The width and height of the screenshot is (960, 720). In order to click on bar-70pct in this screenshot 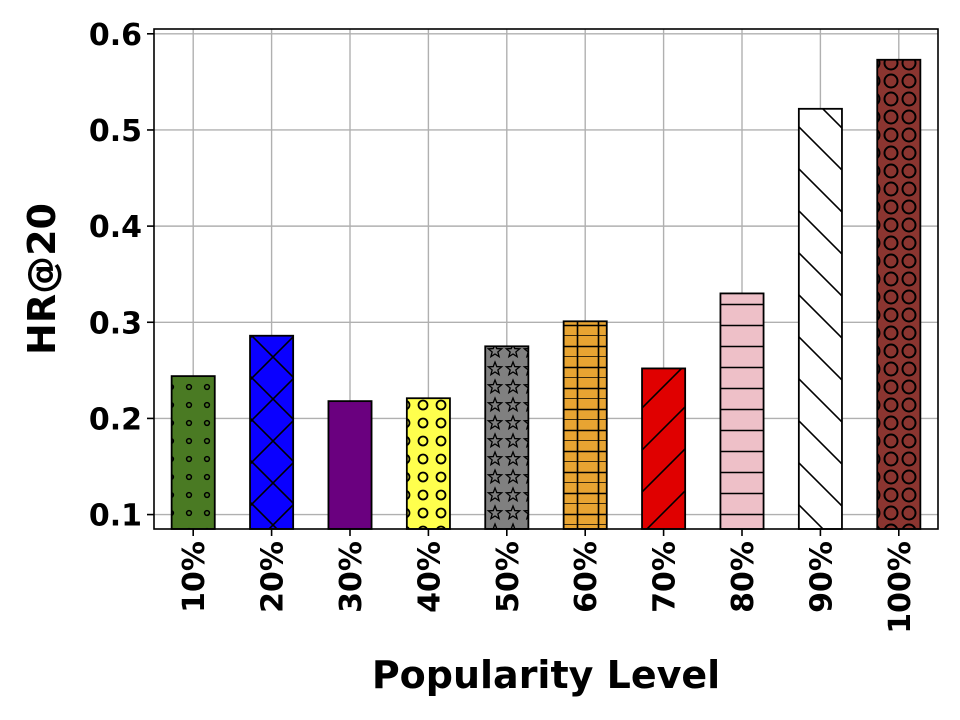, I will do `click(664, 448)`.